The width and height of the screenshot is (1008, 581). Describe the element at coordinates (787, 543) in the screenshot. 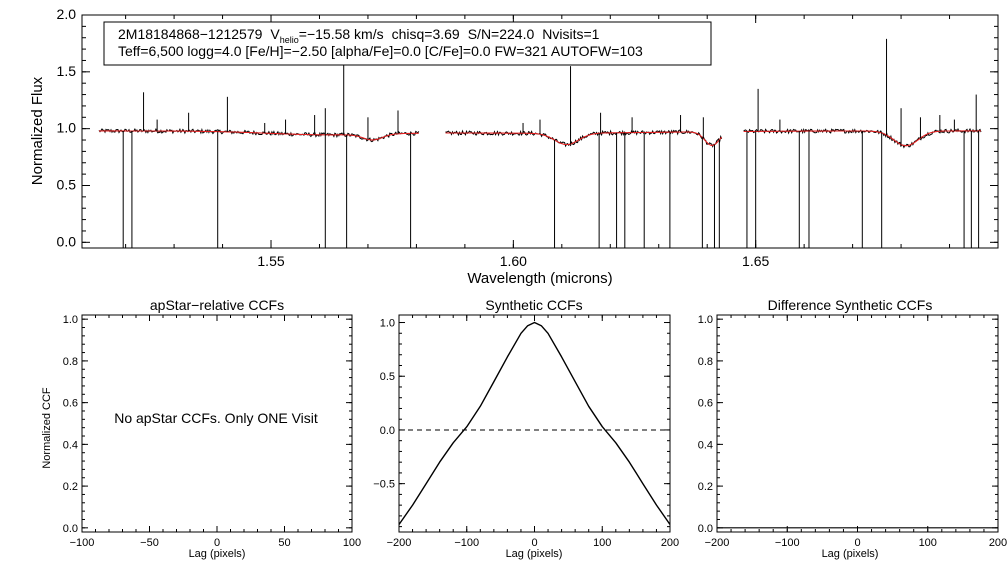

I see `difference-ccf-xtick-label: −100` at that location.